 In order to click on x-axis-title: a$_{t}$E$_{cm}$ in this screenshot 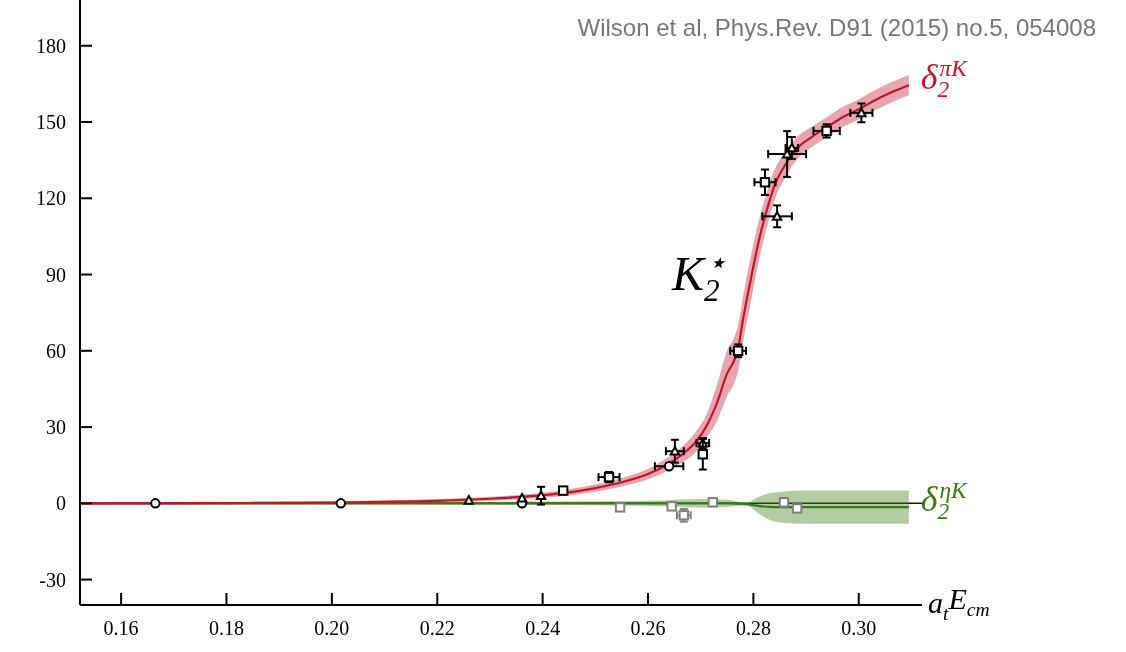, I will do `click(959, 603)`.